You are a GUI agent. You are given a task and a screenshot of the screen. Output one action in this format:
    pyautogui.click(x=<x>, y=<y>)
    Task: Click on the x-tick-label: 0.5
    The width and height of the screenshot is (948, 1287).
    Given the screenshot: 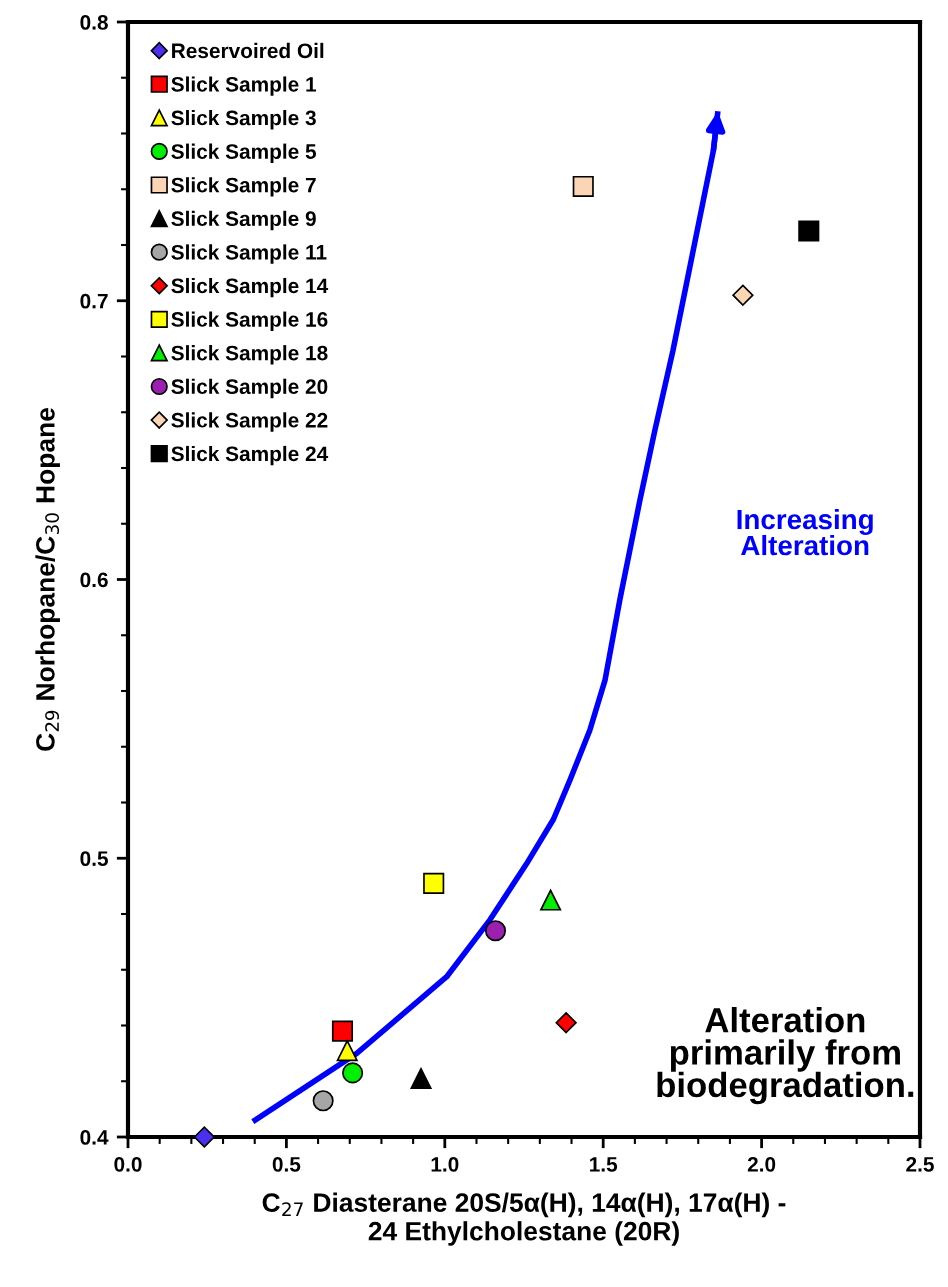 What is the action you would take?
    pyautogui.click(x=286, y=1164)
    